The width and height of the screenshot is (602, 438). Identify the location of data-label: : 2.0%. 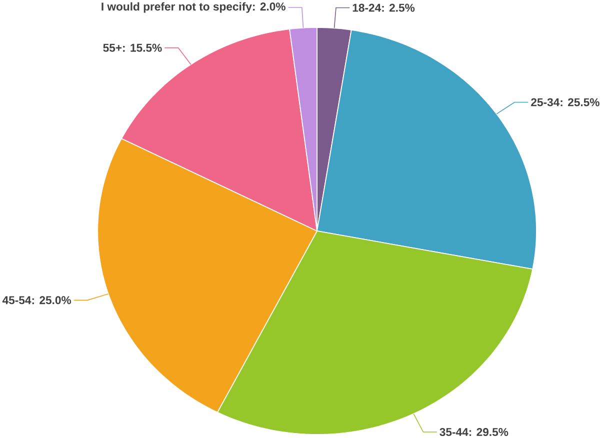
(269, 6).